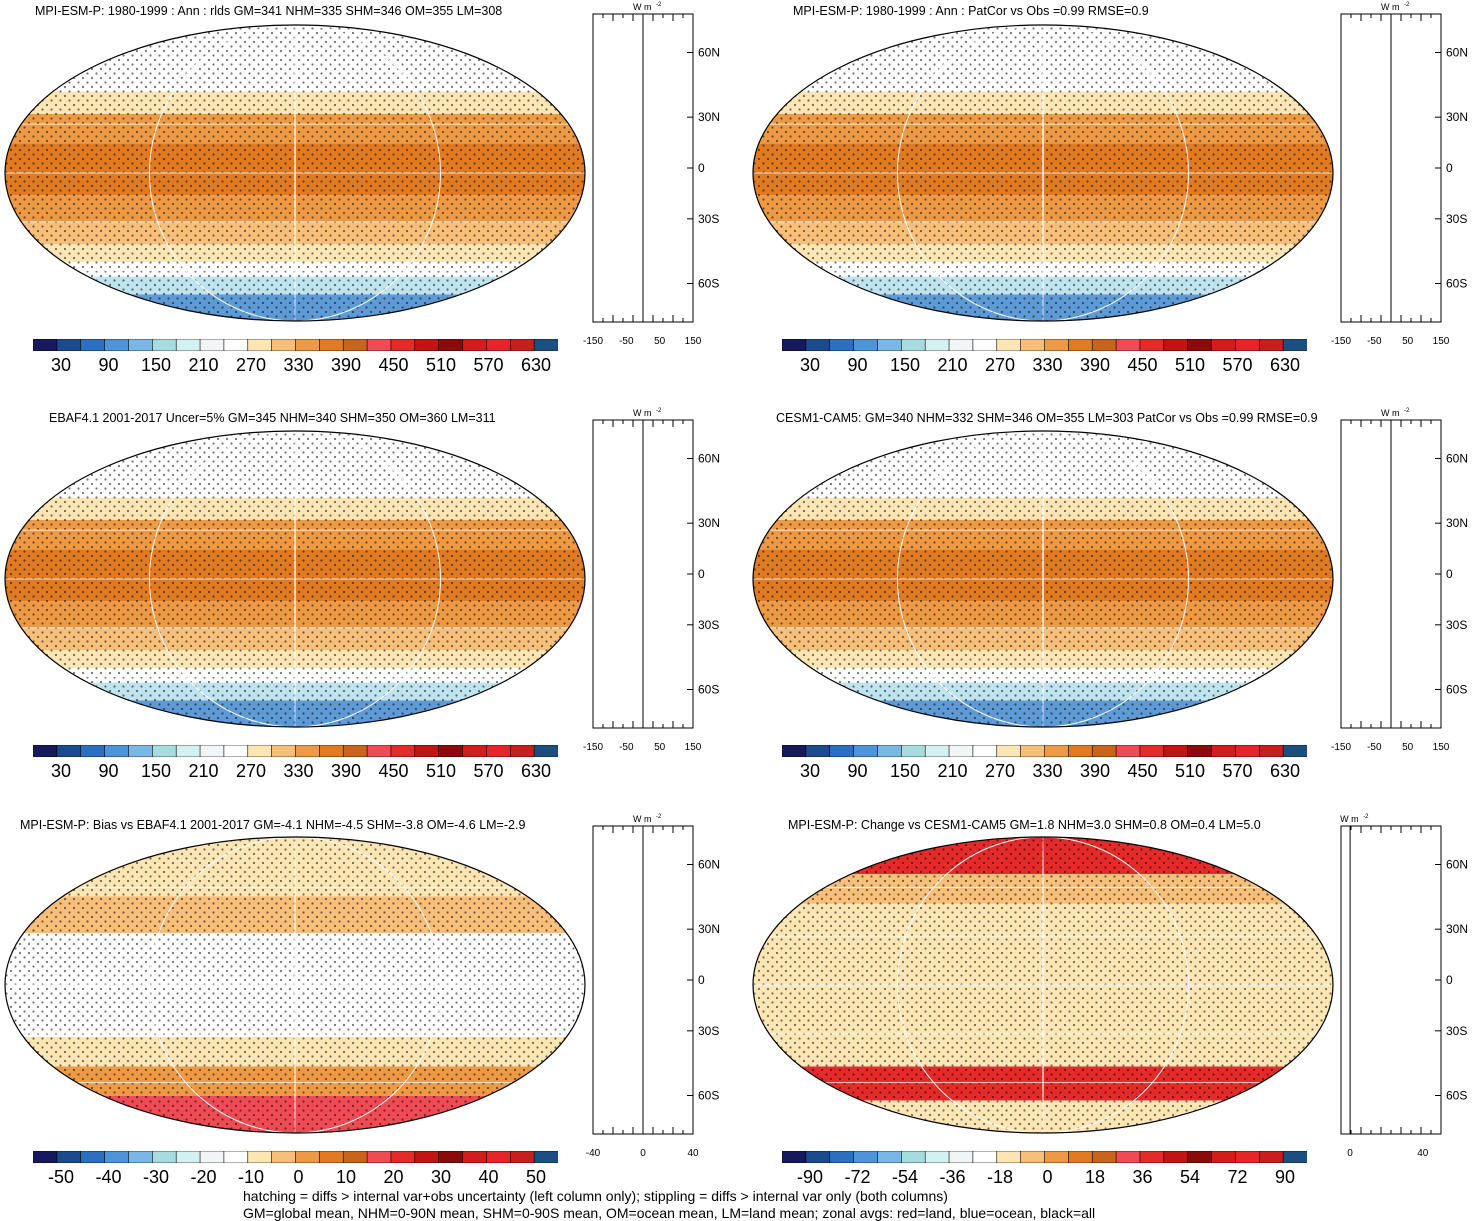 This screenshot has width=1483, height=1221. Describe the element at coordinates (488, 1177) in the screenshot. I see `colorbar-tick-label: 40` at that location.